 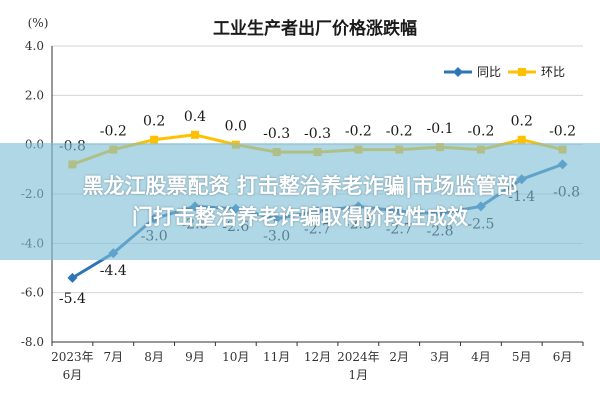 I want to click on x-tick-label: 9月, so click(x=195, y=357).